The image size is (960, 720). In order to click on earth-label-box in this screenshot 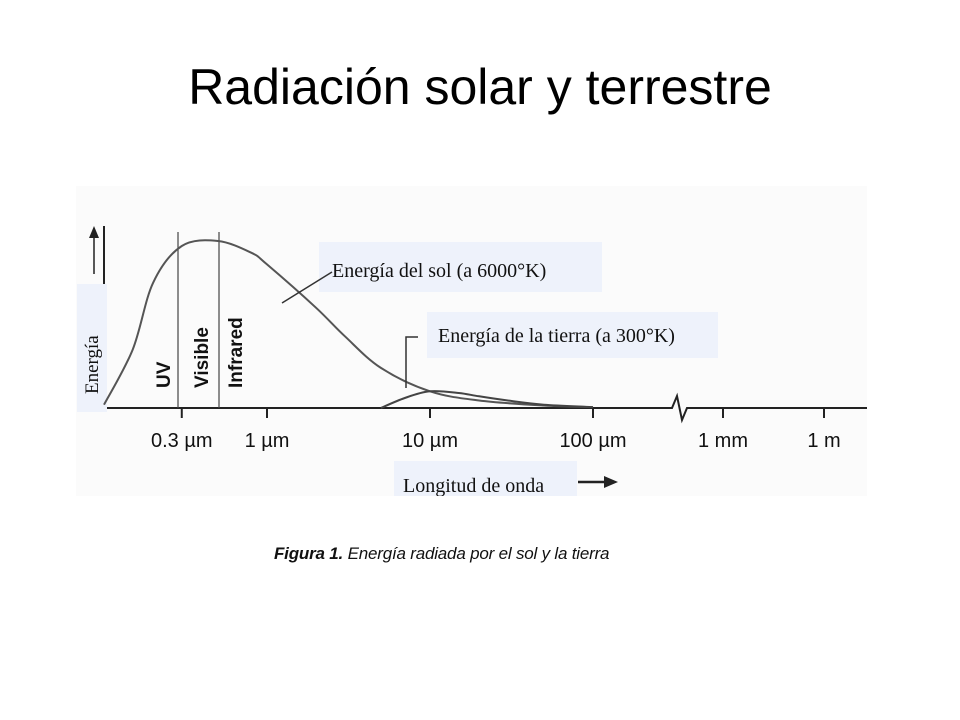, I will do `click(572, 335)`.